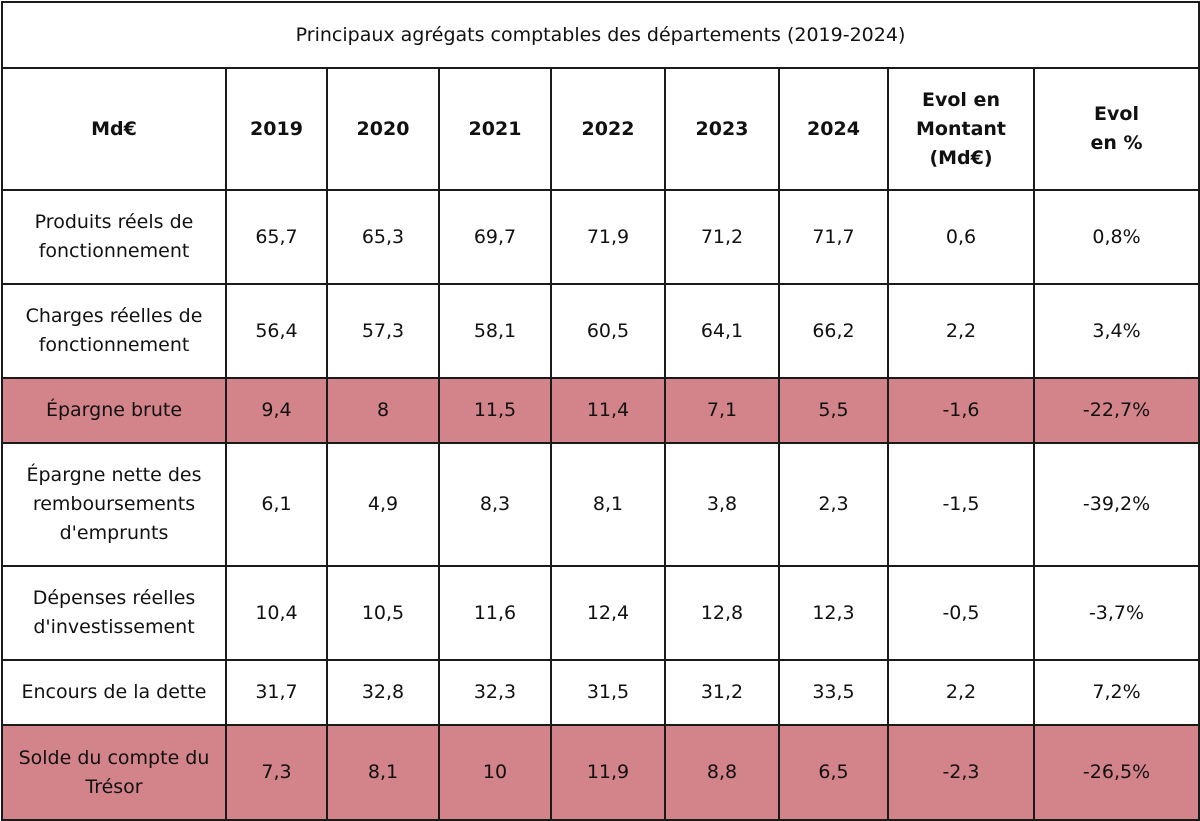 This screenshot has height=821, width=1200. What do you see at coordinates (1116, 114) in the screenshot?
I see `header-evol-pct-line: Evol` at bounding box center [1116, 114].